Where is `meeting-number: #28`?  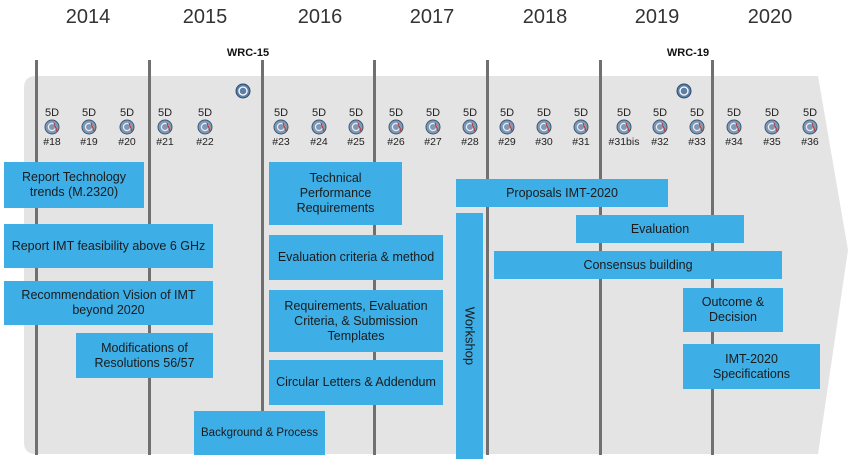 meeting-number: #28 is located at coordinates (470, 142).